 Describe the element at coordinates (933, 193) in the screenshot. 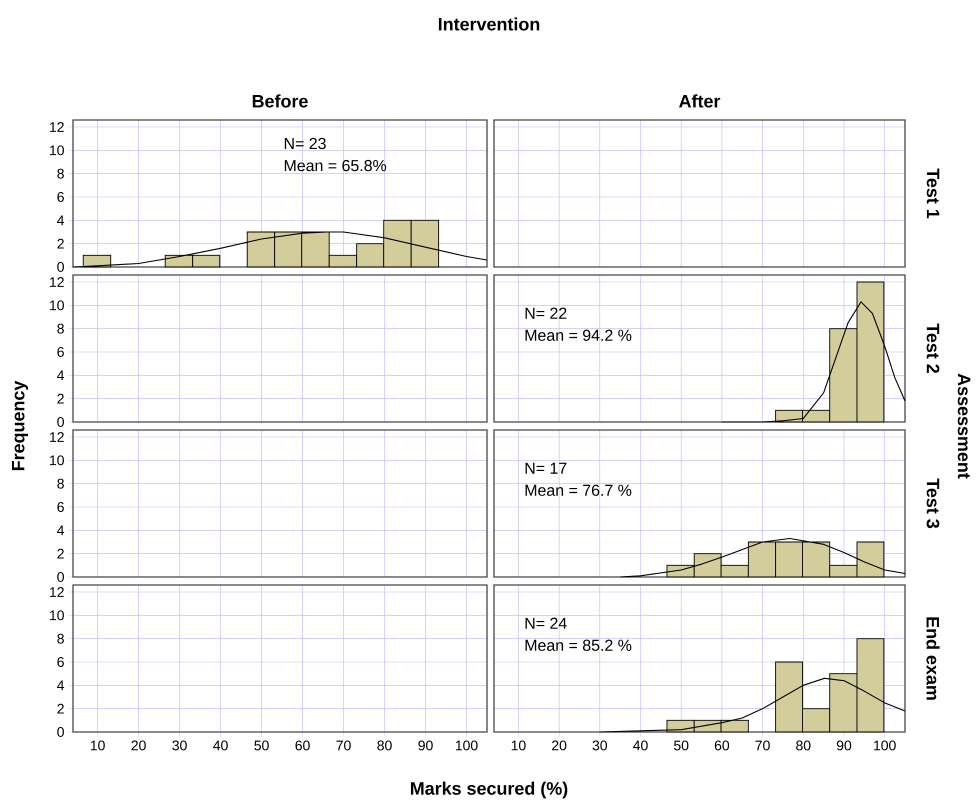

I see `y2-axis-title: Test 1` at that location.